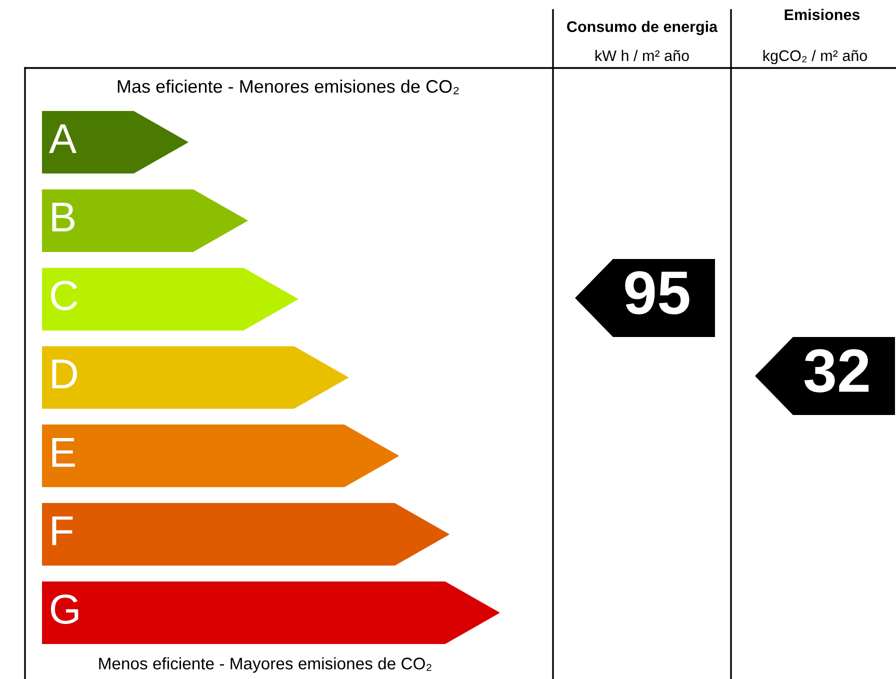 Image resolution: width=896 pixels, height=679 pixels. Describe the element at coordinates (642, 28) in the screenshot. I see `text: Consumo de energia` at that location.